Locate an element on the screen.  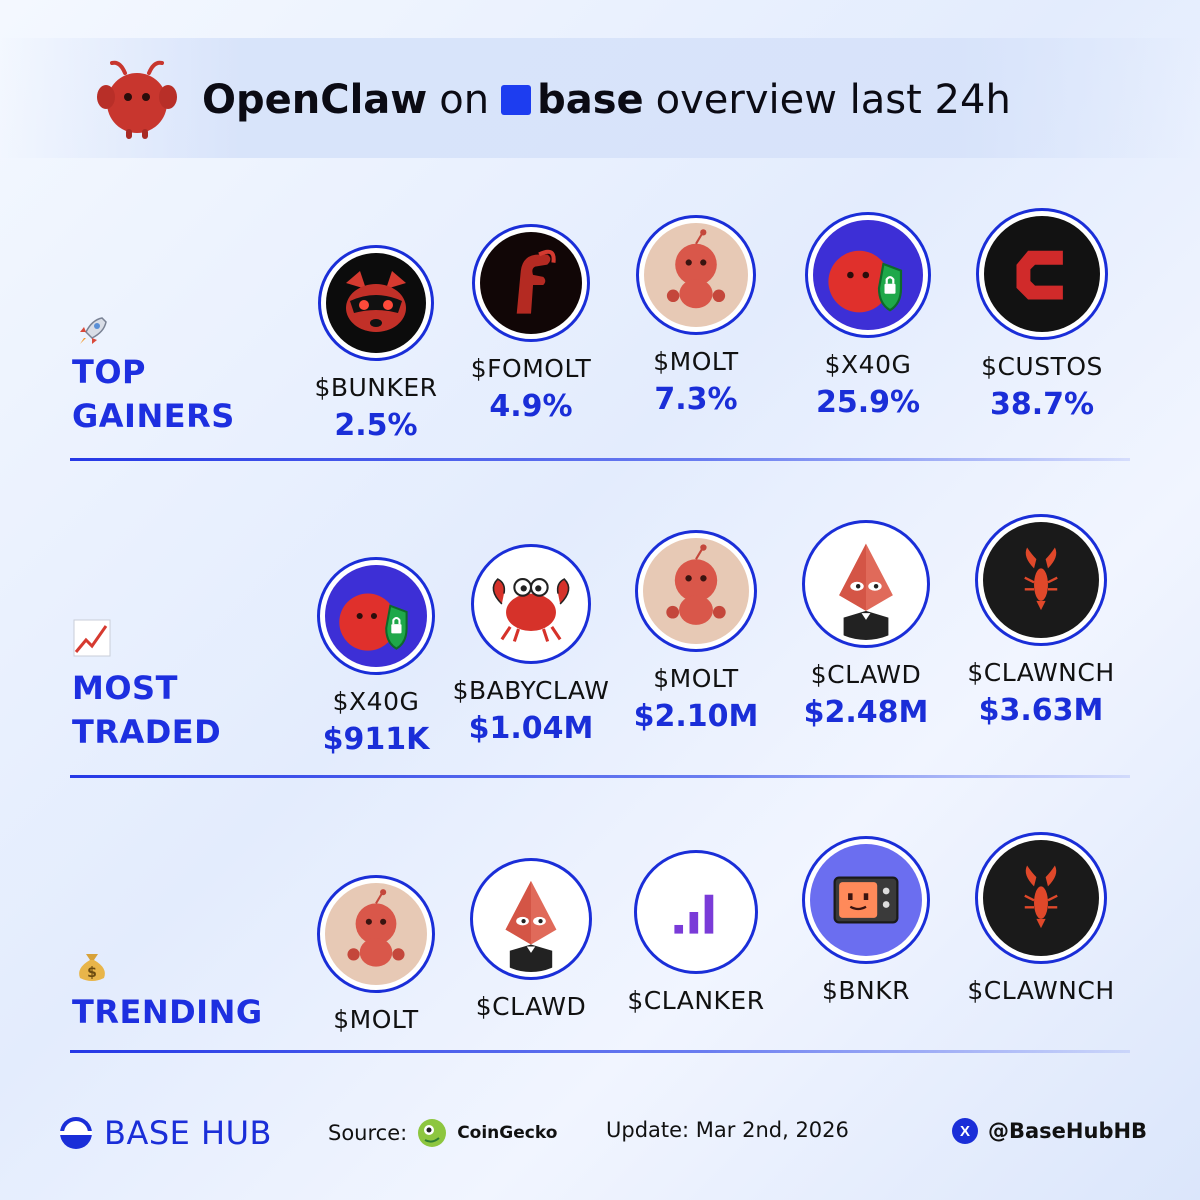
footer-source: Source: CoinGecko is located at coordinates (442, 1133).